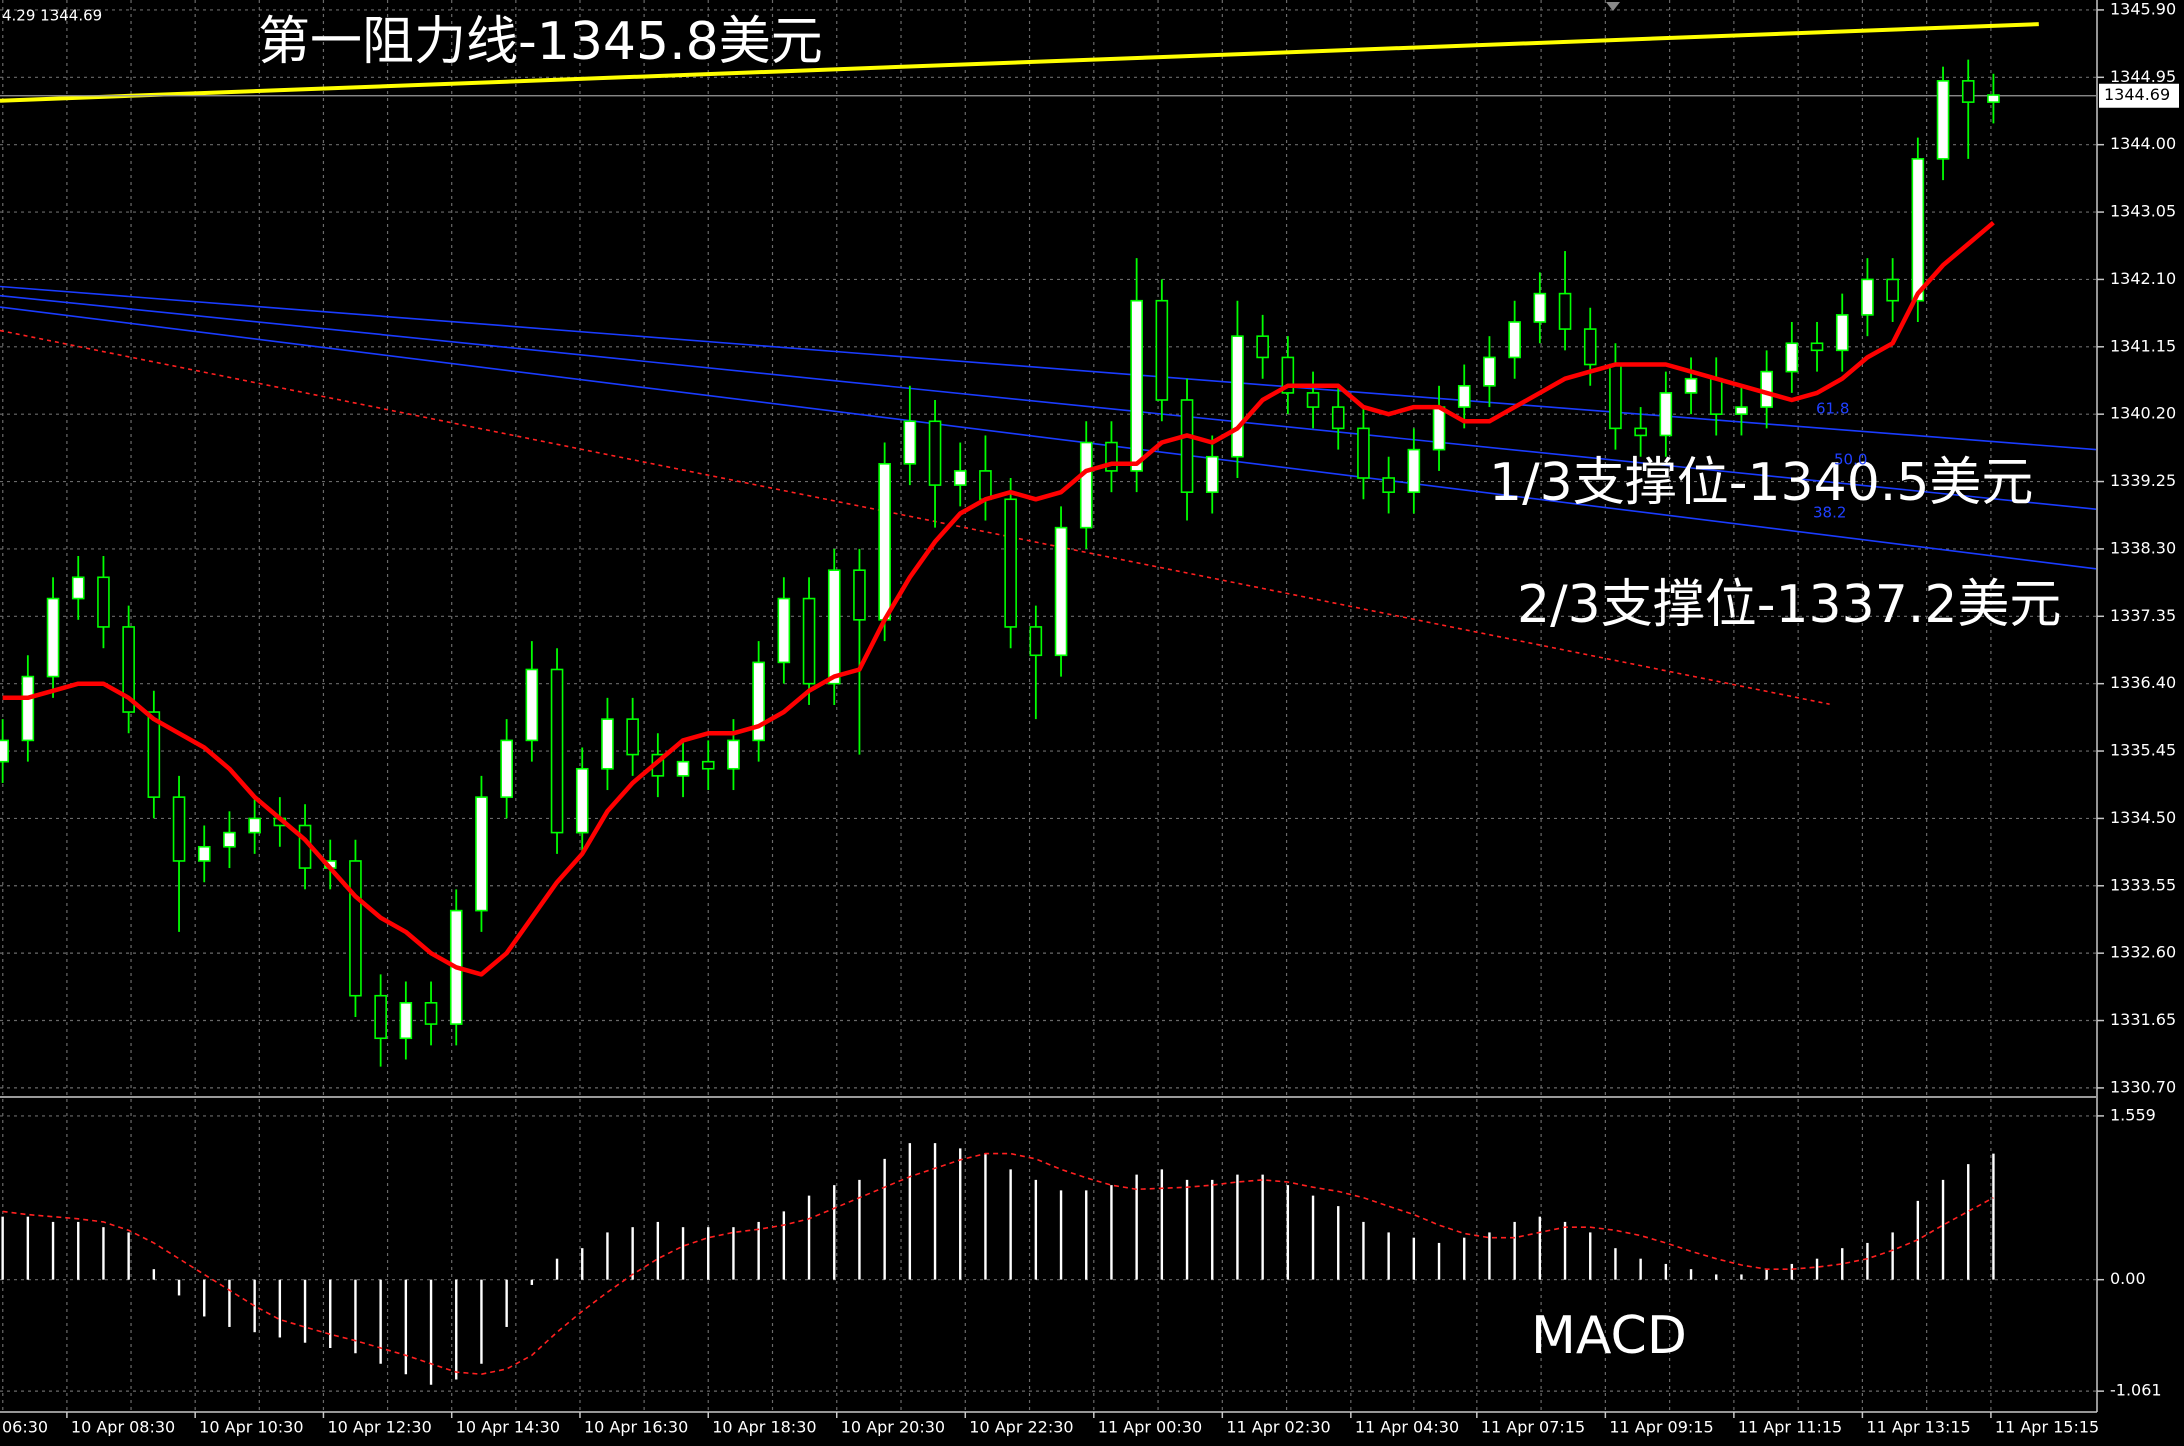 This screenshot has height=1446, width=2184. What do you see at coordinates (2143, 750) in the screenshot?
I see `y-tick-label: 1335.45` at bounding box center [2143, 750].